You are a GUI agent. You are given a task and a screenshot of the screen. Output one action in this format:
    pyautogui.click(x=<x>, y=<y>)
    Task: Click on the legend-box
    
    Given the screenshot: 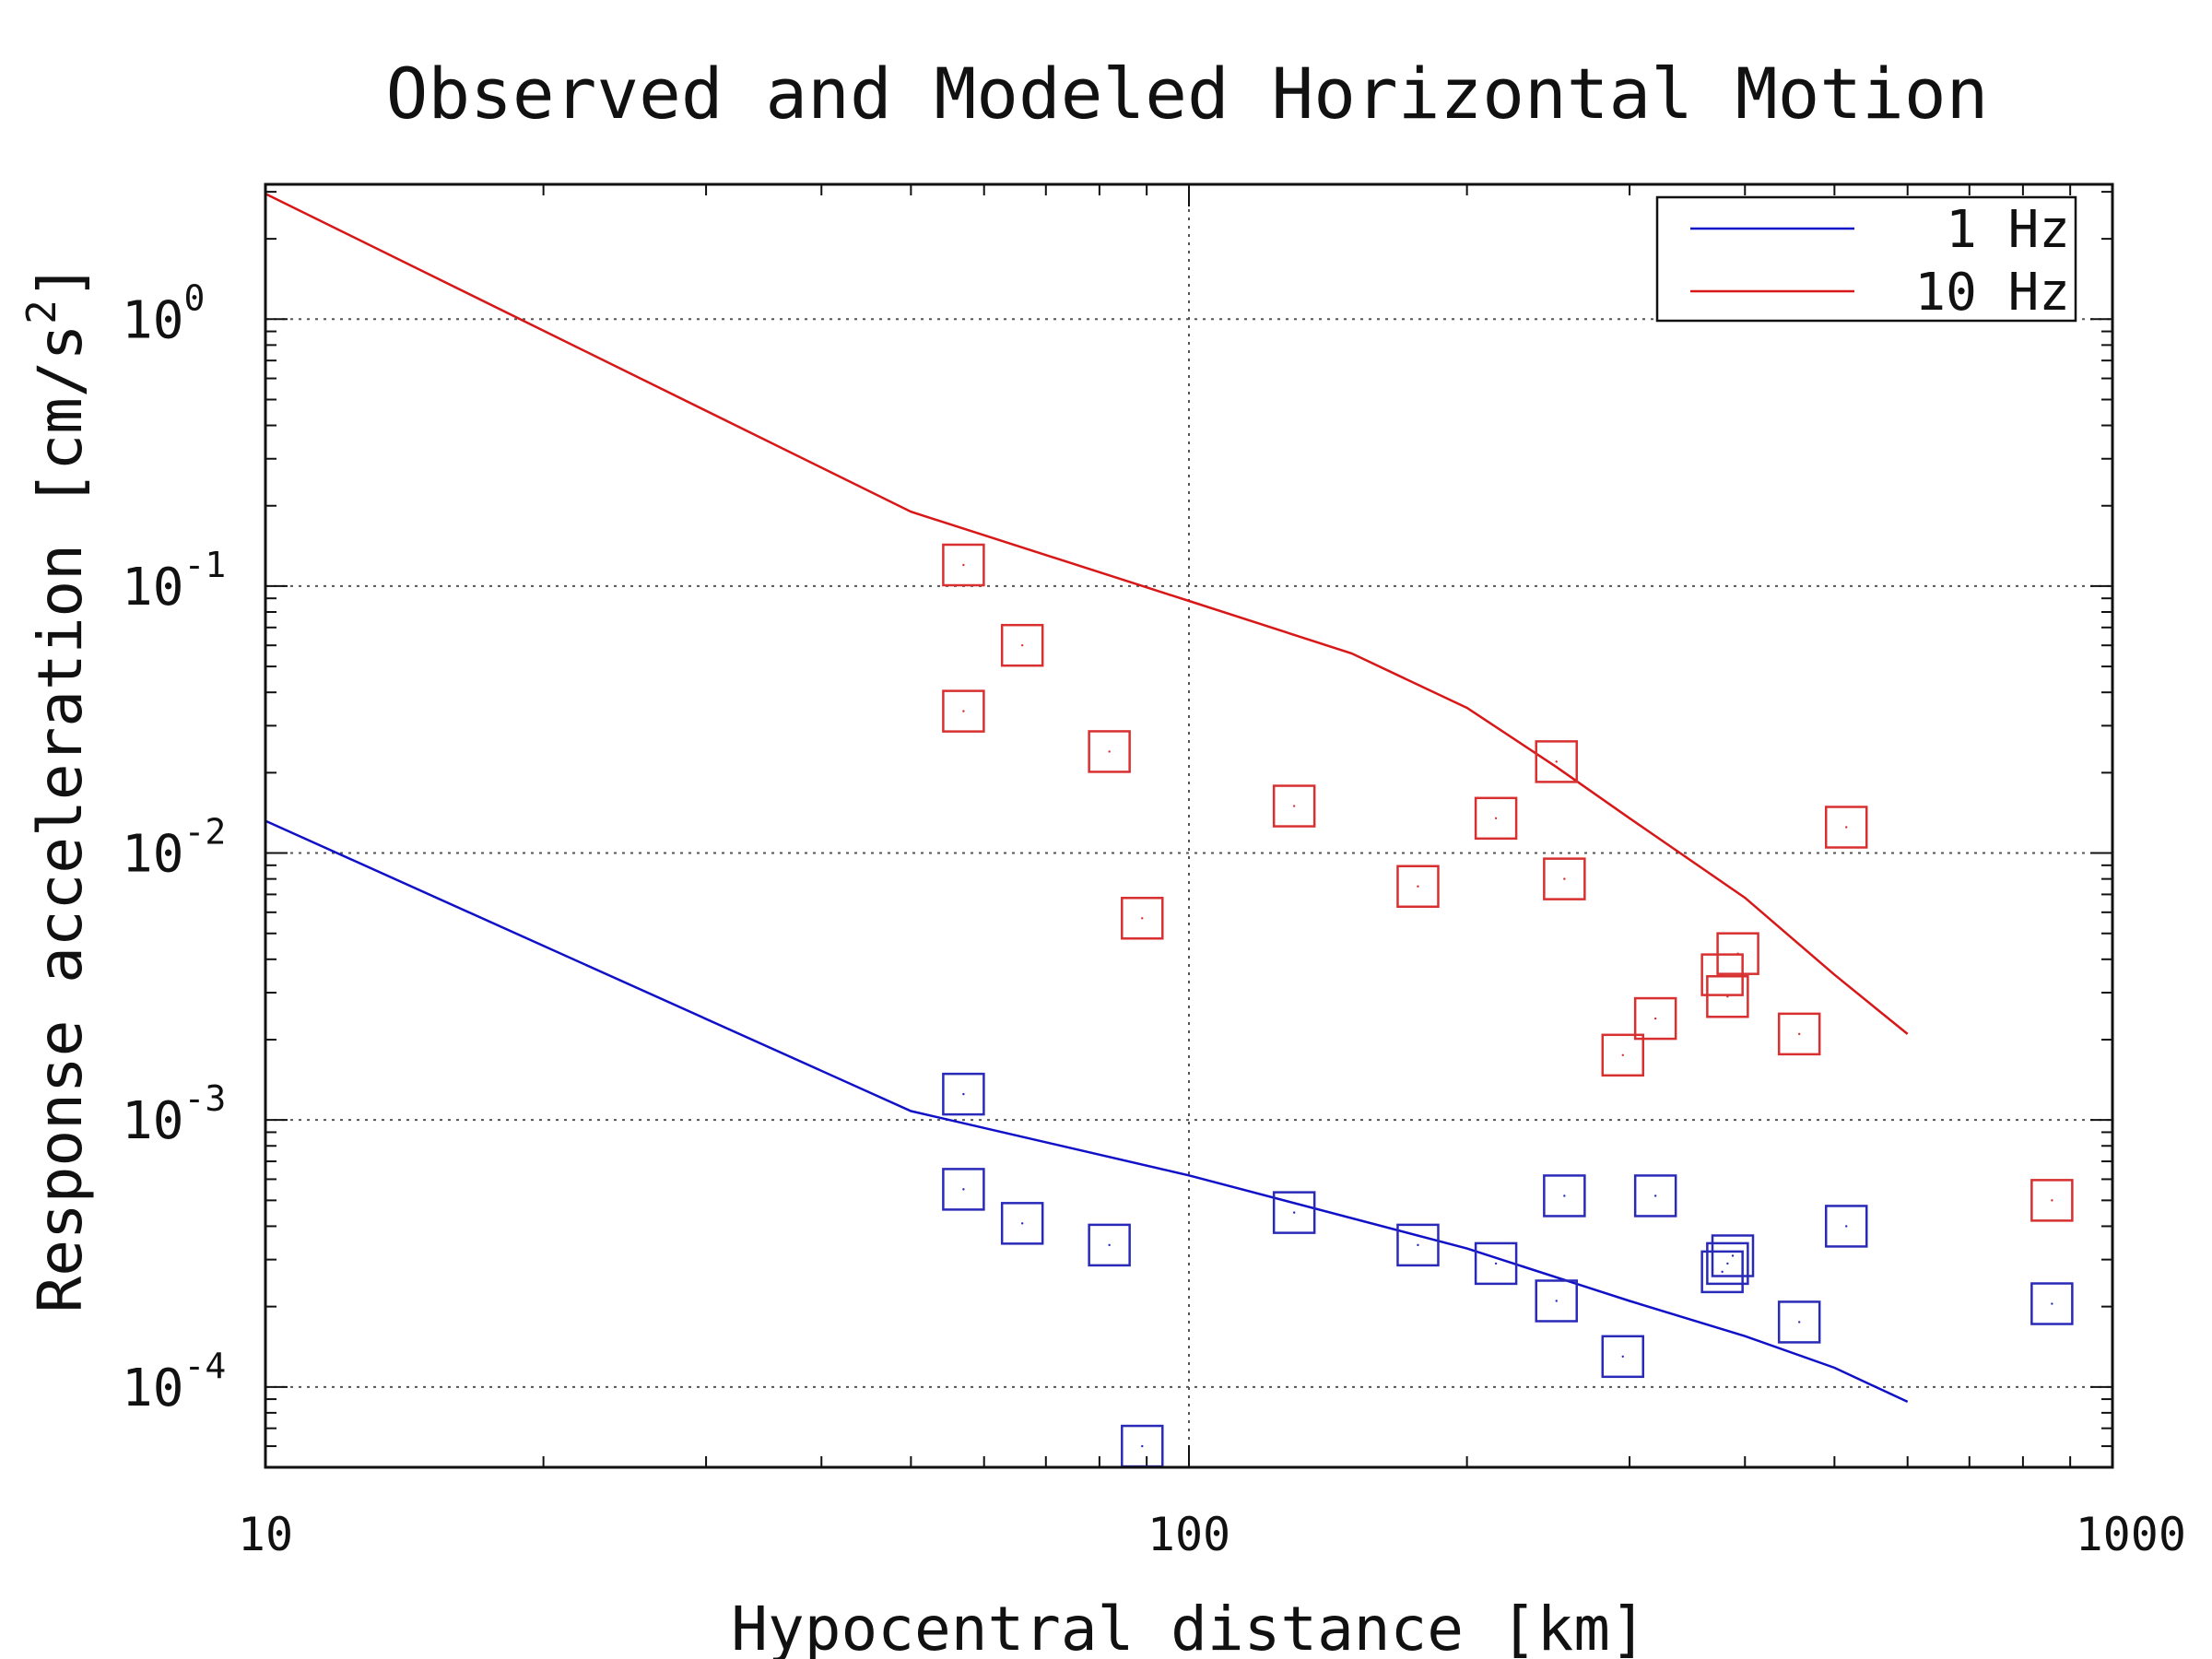 What is the action you would take?
    pyautogui.click(x=1866, y=259)
    